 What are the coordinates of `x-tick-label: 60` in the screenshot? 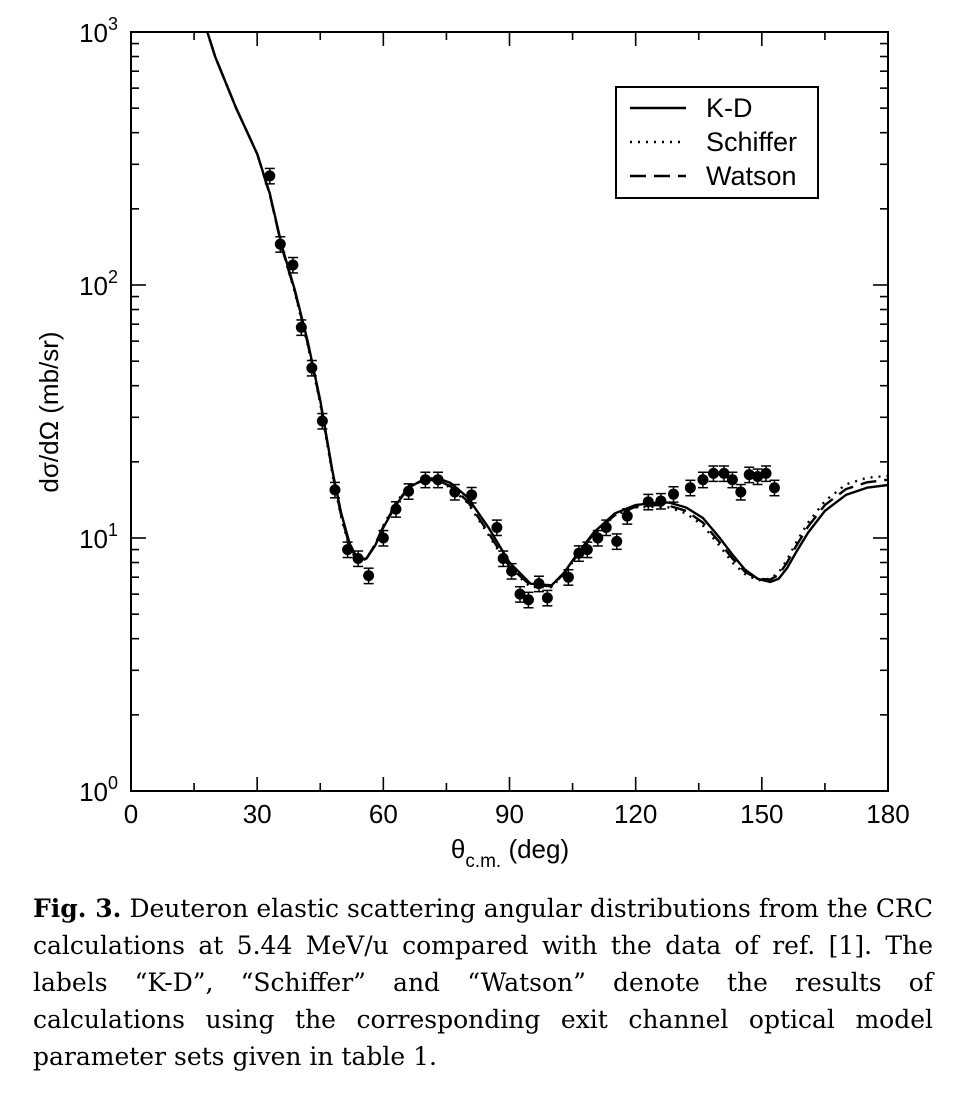 It's located at (383, 814).